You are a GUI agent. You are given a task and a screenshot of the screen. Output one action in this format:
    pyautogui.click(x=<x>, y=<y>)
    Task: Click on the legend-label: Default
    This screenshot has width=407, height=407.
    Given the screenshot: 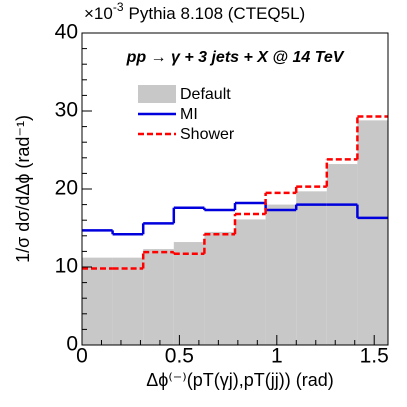 What is the action you would take?
    pyautogui.click(x=205, y=94)
    